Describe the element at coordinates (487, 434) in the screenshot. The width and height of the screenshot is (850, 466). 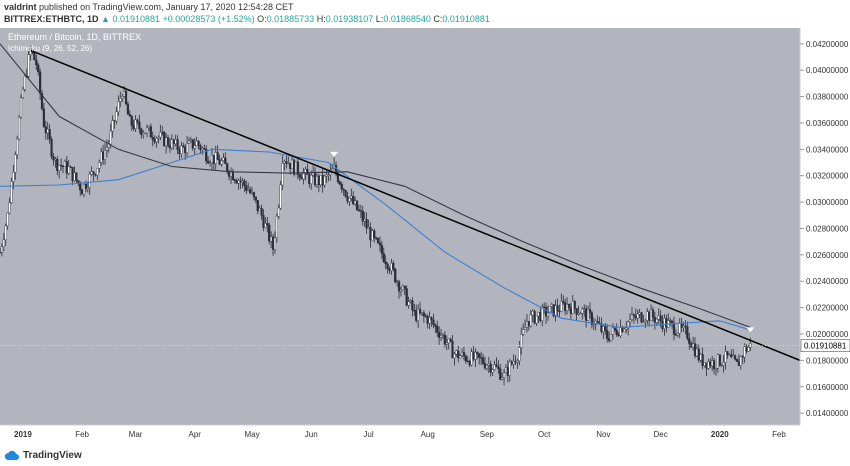
I see `x-tick-label: Sep` at that location.